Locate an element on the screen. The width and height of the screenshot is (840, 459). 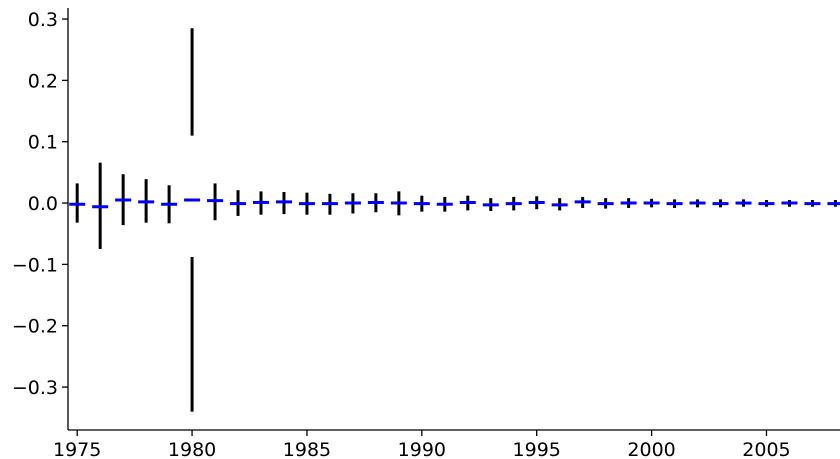
x-tick-label: 1990 is located at coordinates (422, 449).